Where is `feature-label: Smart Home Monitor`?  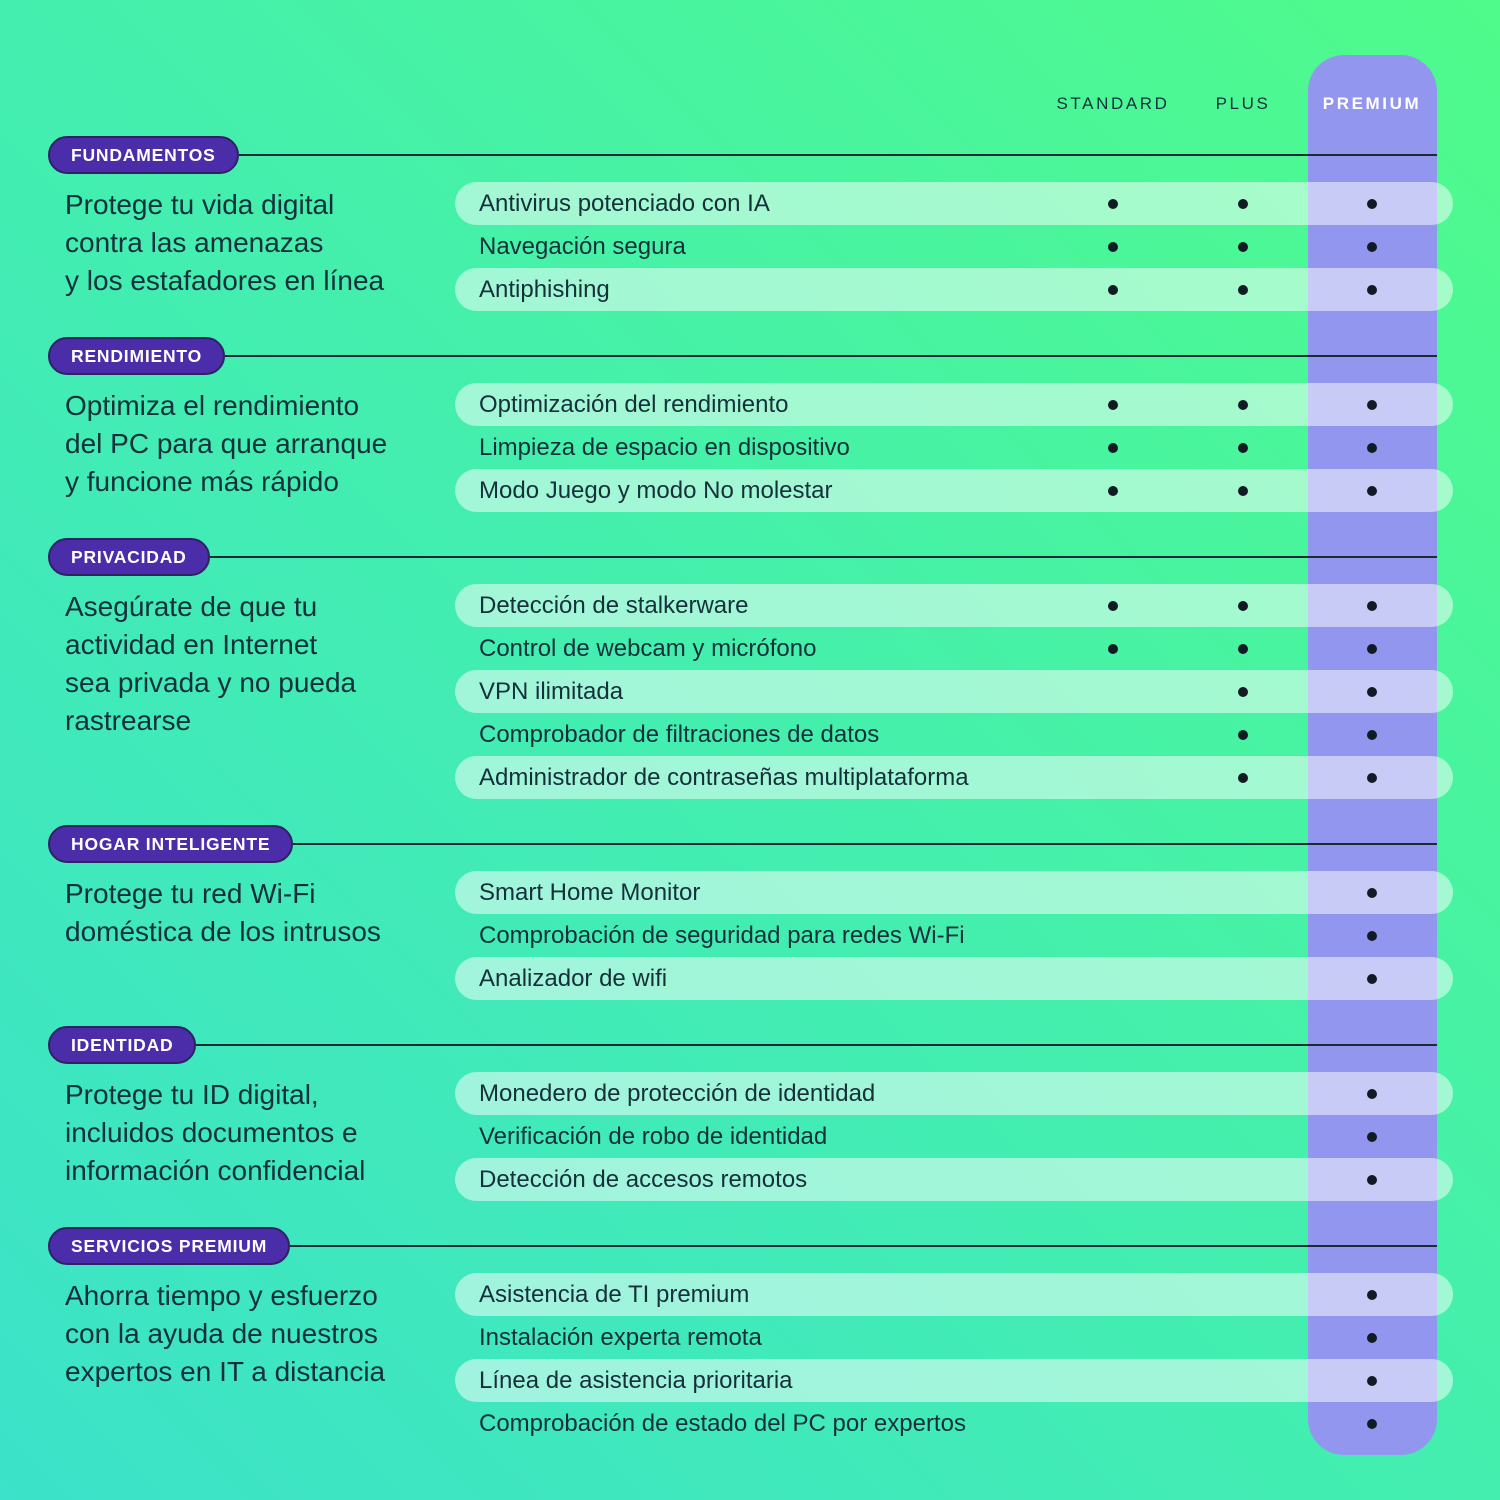 feature-label: Smart Home Monitor is located at coordinates (590, 892).